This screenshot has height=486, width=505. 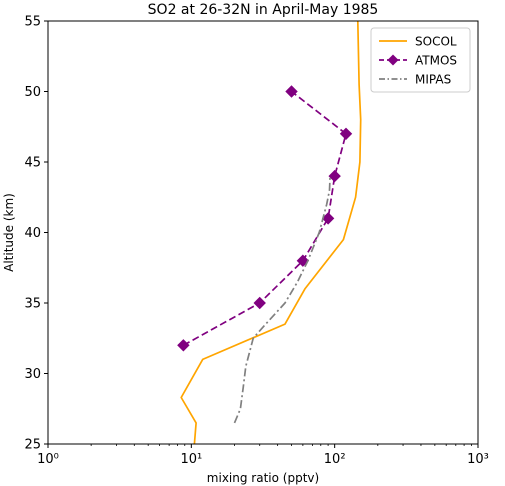 What do you see at coordinates (32, 374) in the screenshot?
I see `y-tick-label: 30` at bounding box center [32, 374].